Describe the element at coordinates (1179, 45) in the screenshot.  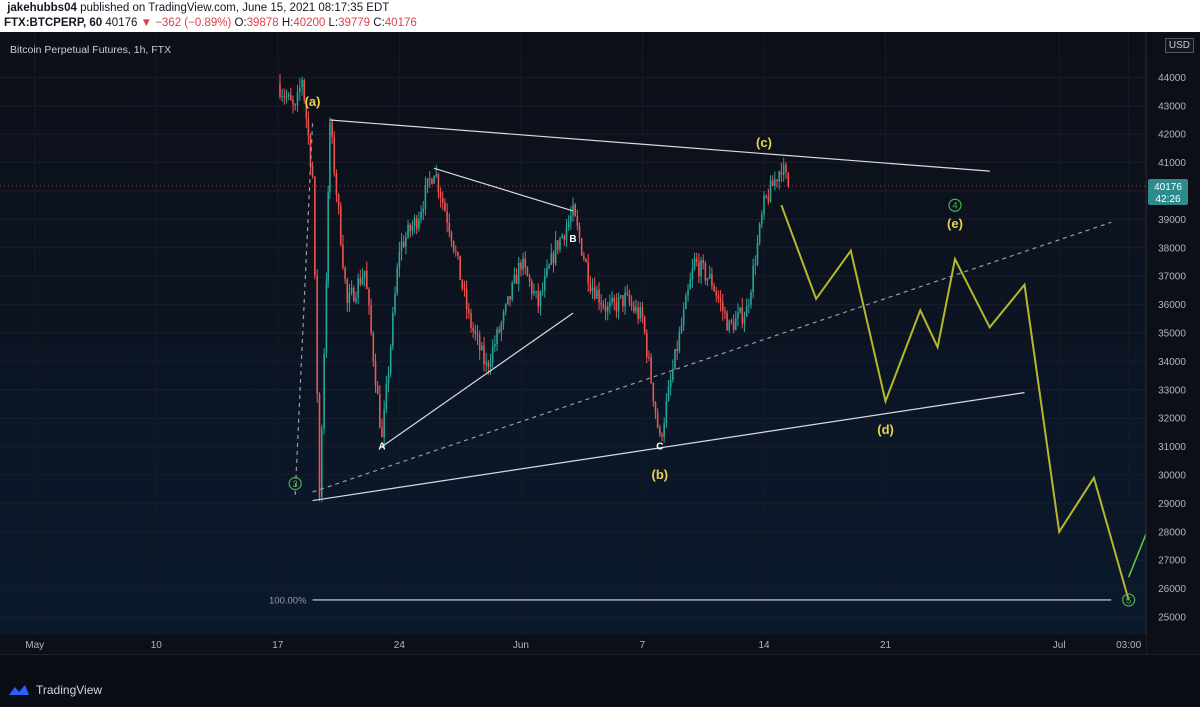
I see `currency-label: USD` at that location.